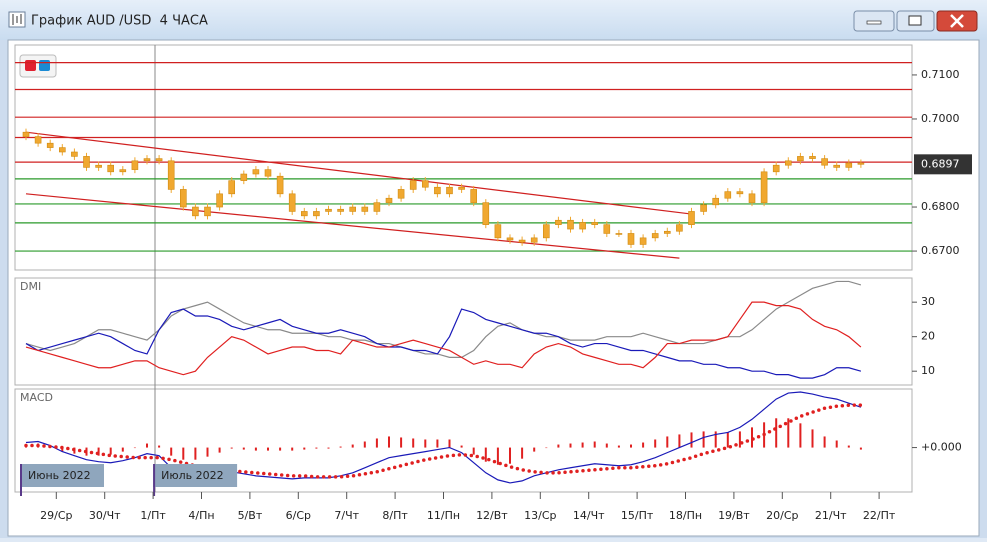 The image size is (987, 542). What do you see at coordinates (940, 206) in the screenshot?
I see `y-tick-label: 0.6800` at bounding box center [940, 206].